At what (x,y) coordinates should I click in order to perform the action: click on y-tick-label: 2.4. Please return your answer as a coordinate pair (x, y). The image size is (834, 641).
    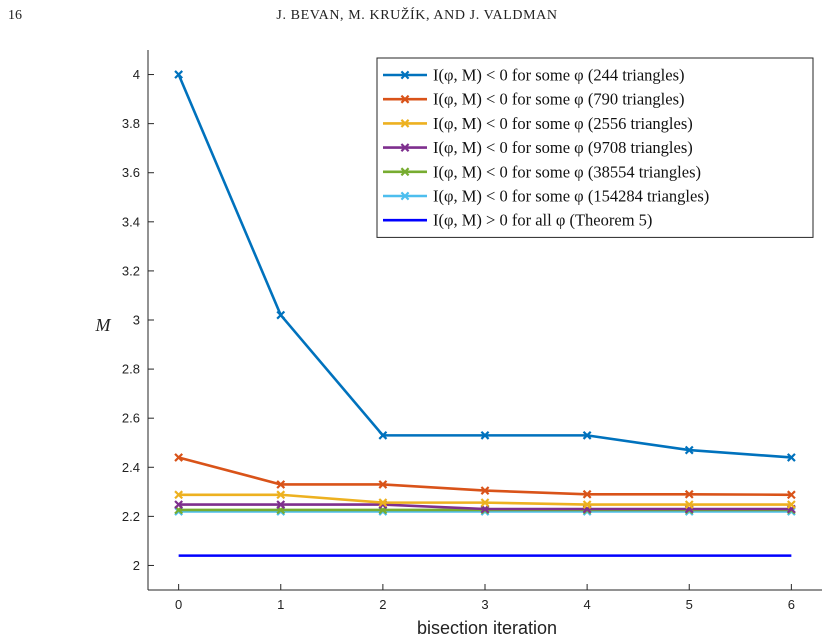
    Looking at the image, I should click on (131, 467).